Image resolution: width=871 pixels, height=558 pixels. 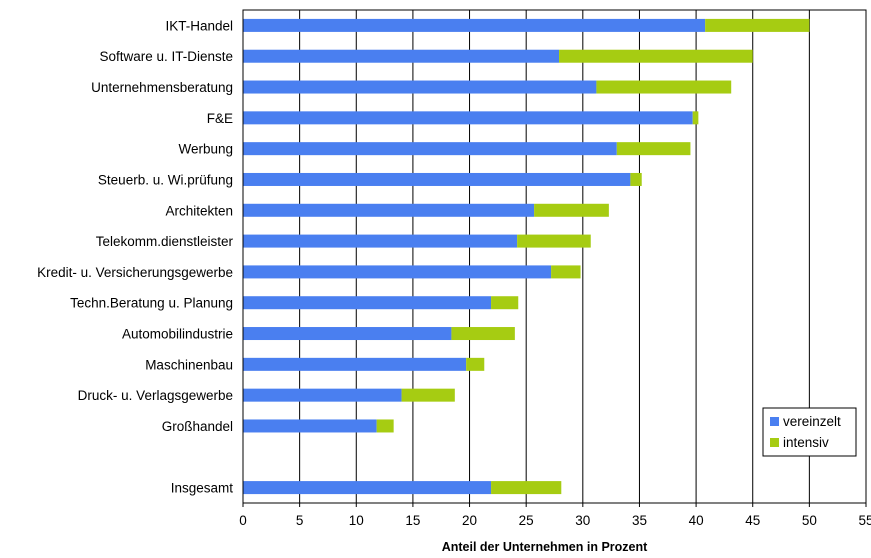 What do you see at coordinates (205, 149) in the screenshot?
I see `category-label: Werbung` at bounding box center [205, 149].